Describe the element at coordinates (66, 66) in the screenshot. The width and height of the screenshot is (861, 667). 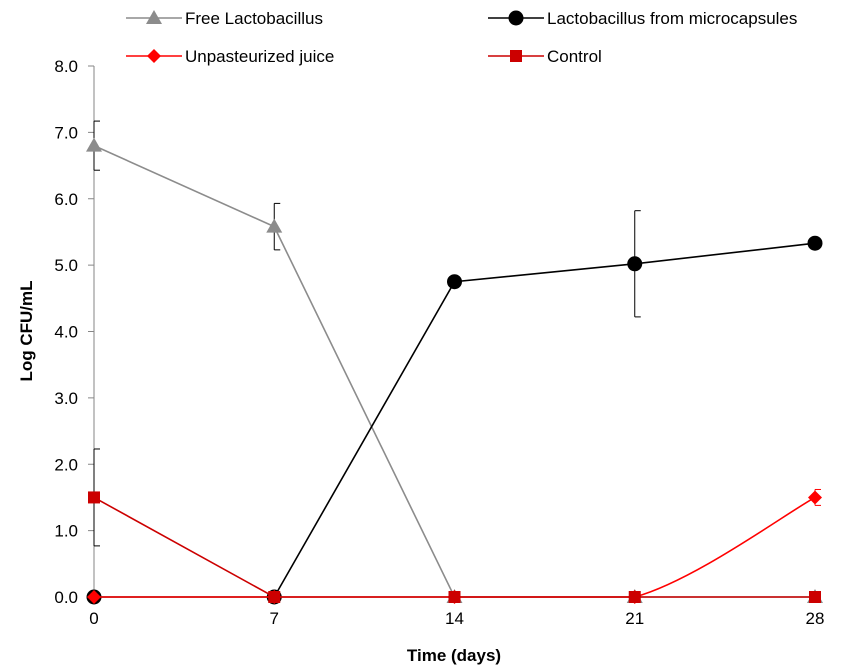
I see `y-tick-label: 8.0` at that location.